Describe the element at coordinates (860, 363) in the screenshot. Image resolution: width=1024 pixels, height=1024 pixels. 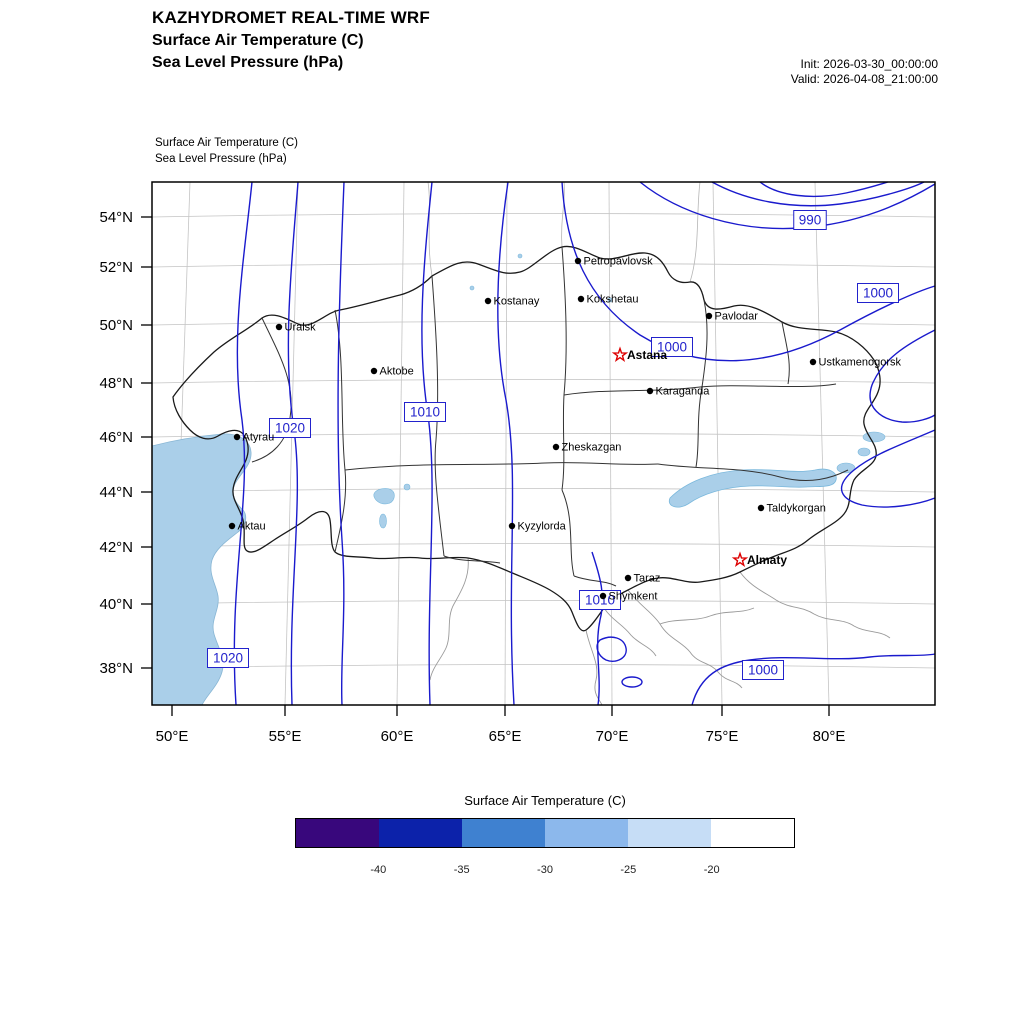
I see `city-label: Ustkamenogorsk` at that location.